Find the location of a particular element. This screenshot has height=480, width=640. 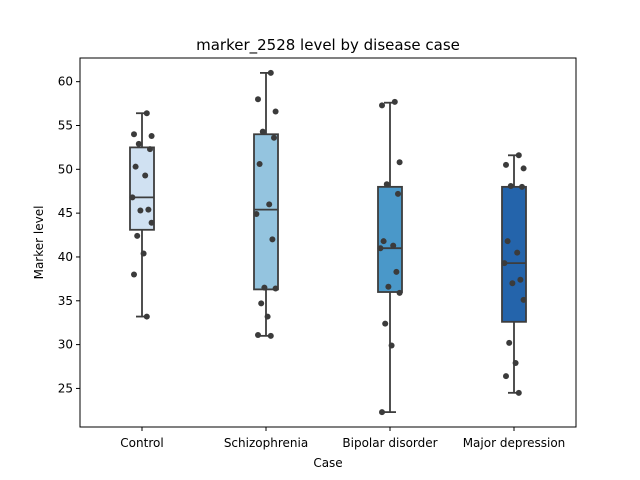

y-axis-label: Marker level is located at coordinates (39, 243).